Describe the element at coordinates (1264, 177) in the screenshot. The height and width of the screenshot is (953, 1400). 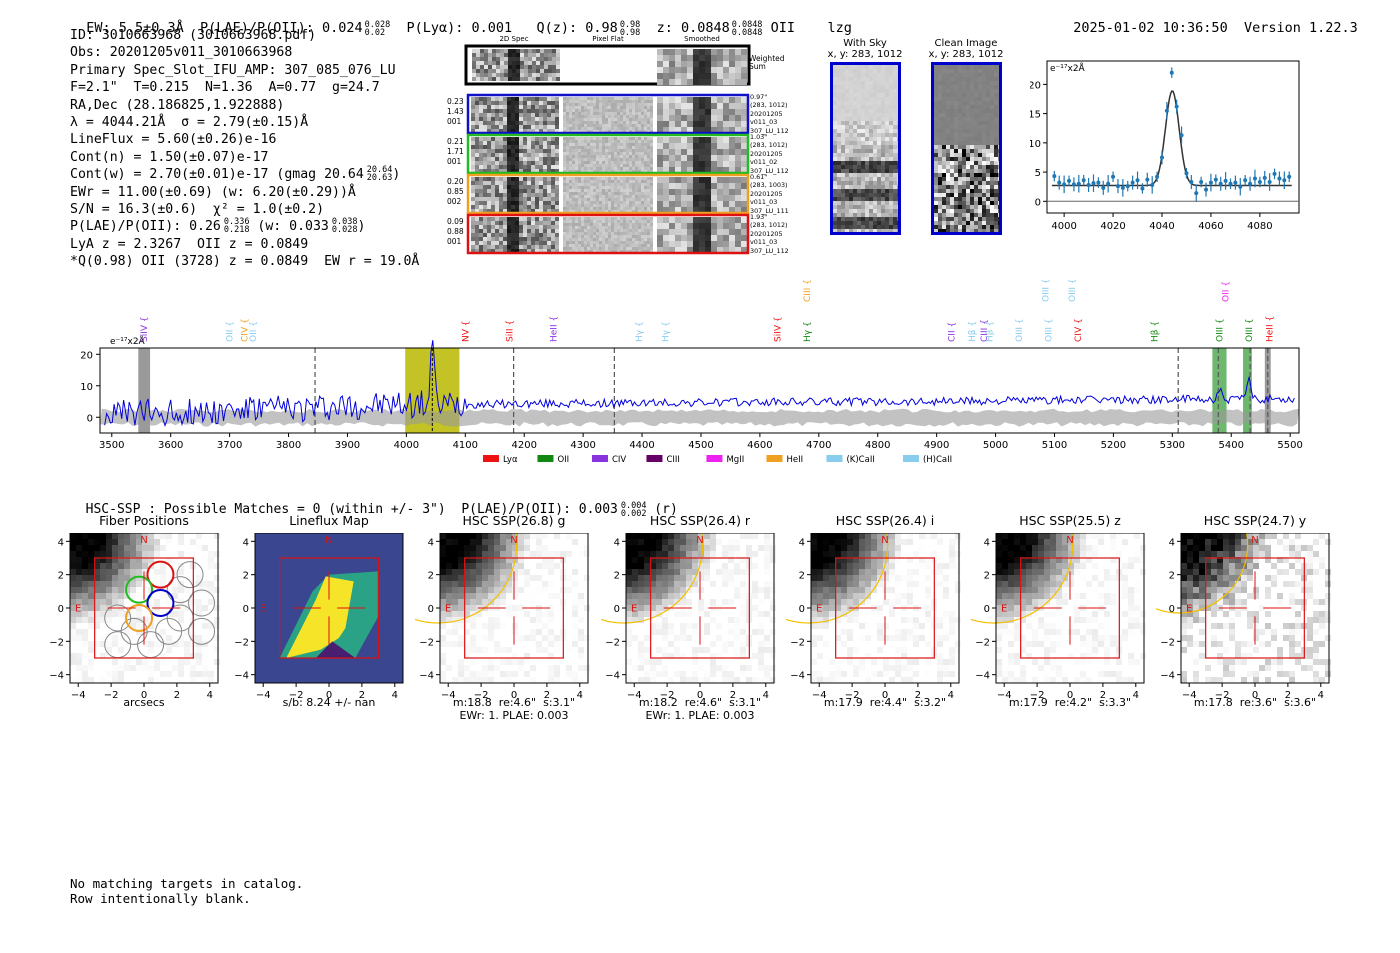
I see `data-point` at that location.